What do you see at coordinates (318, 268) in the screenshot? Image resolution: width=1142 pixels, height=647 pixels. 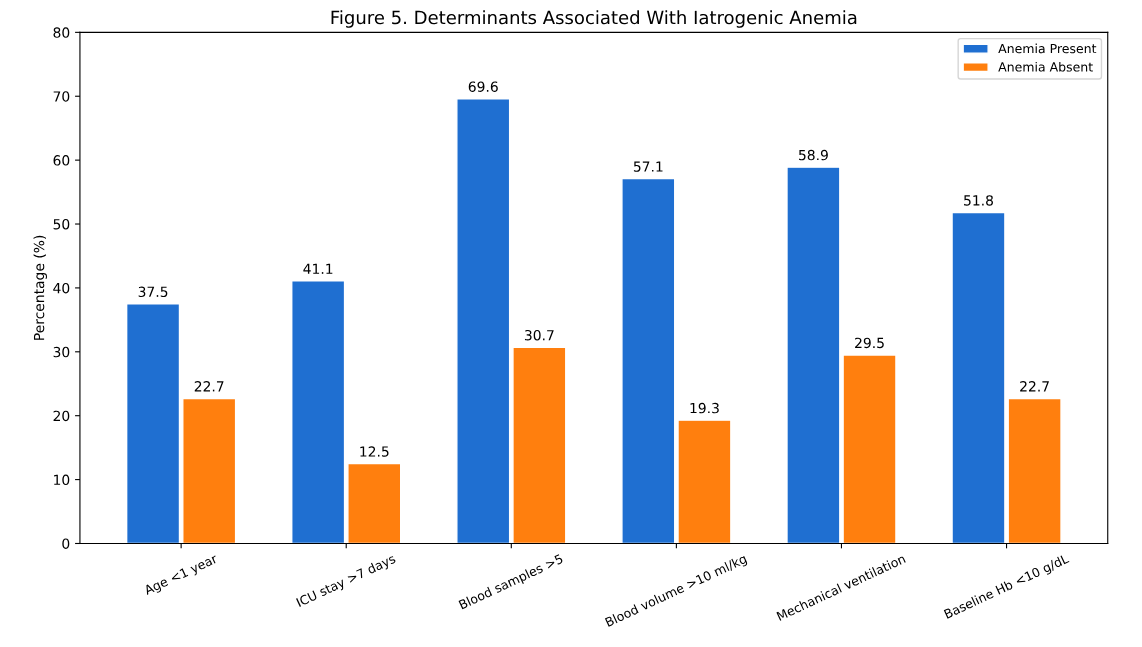 I see `data-label: 41.1` at bounding box center [318, 268].